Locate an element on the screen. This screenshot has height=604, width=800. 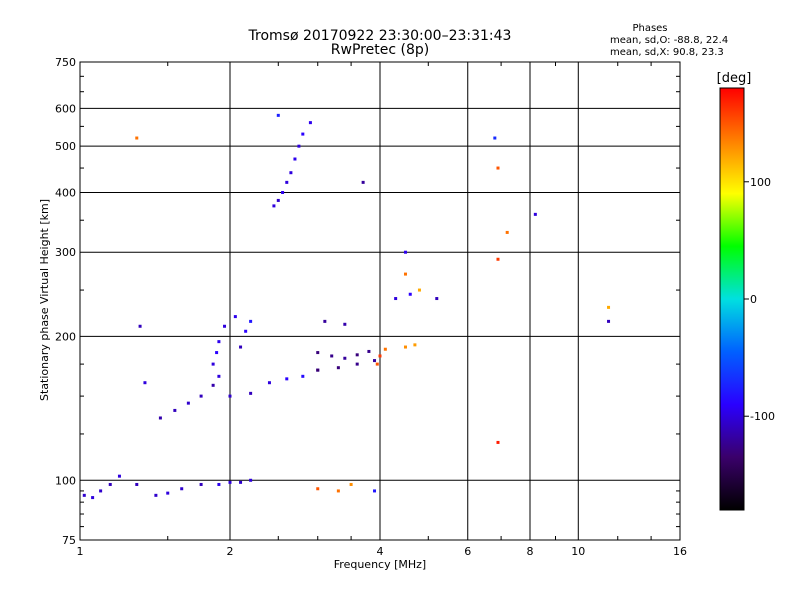
phases-stats-x: mean, sd,X: 90.8, 23.3 is located at coordinates (667, 52).